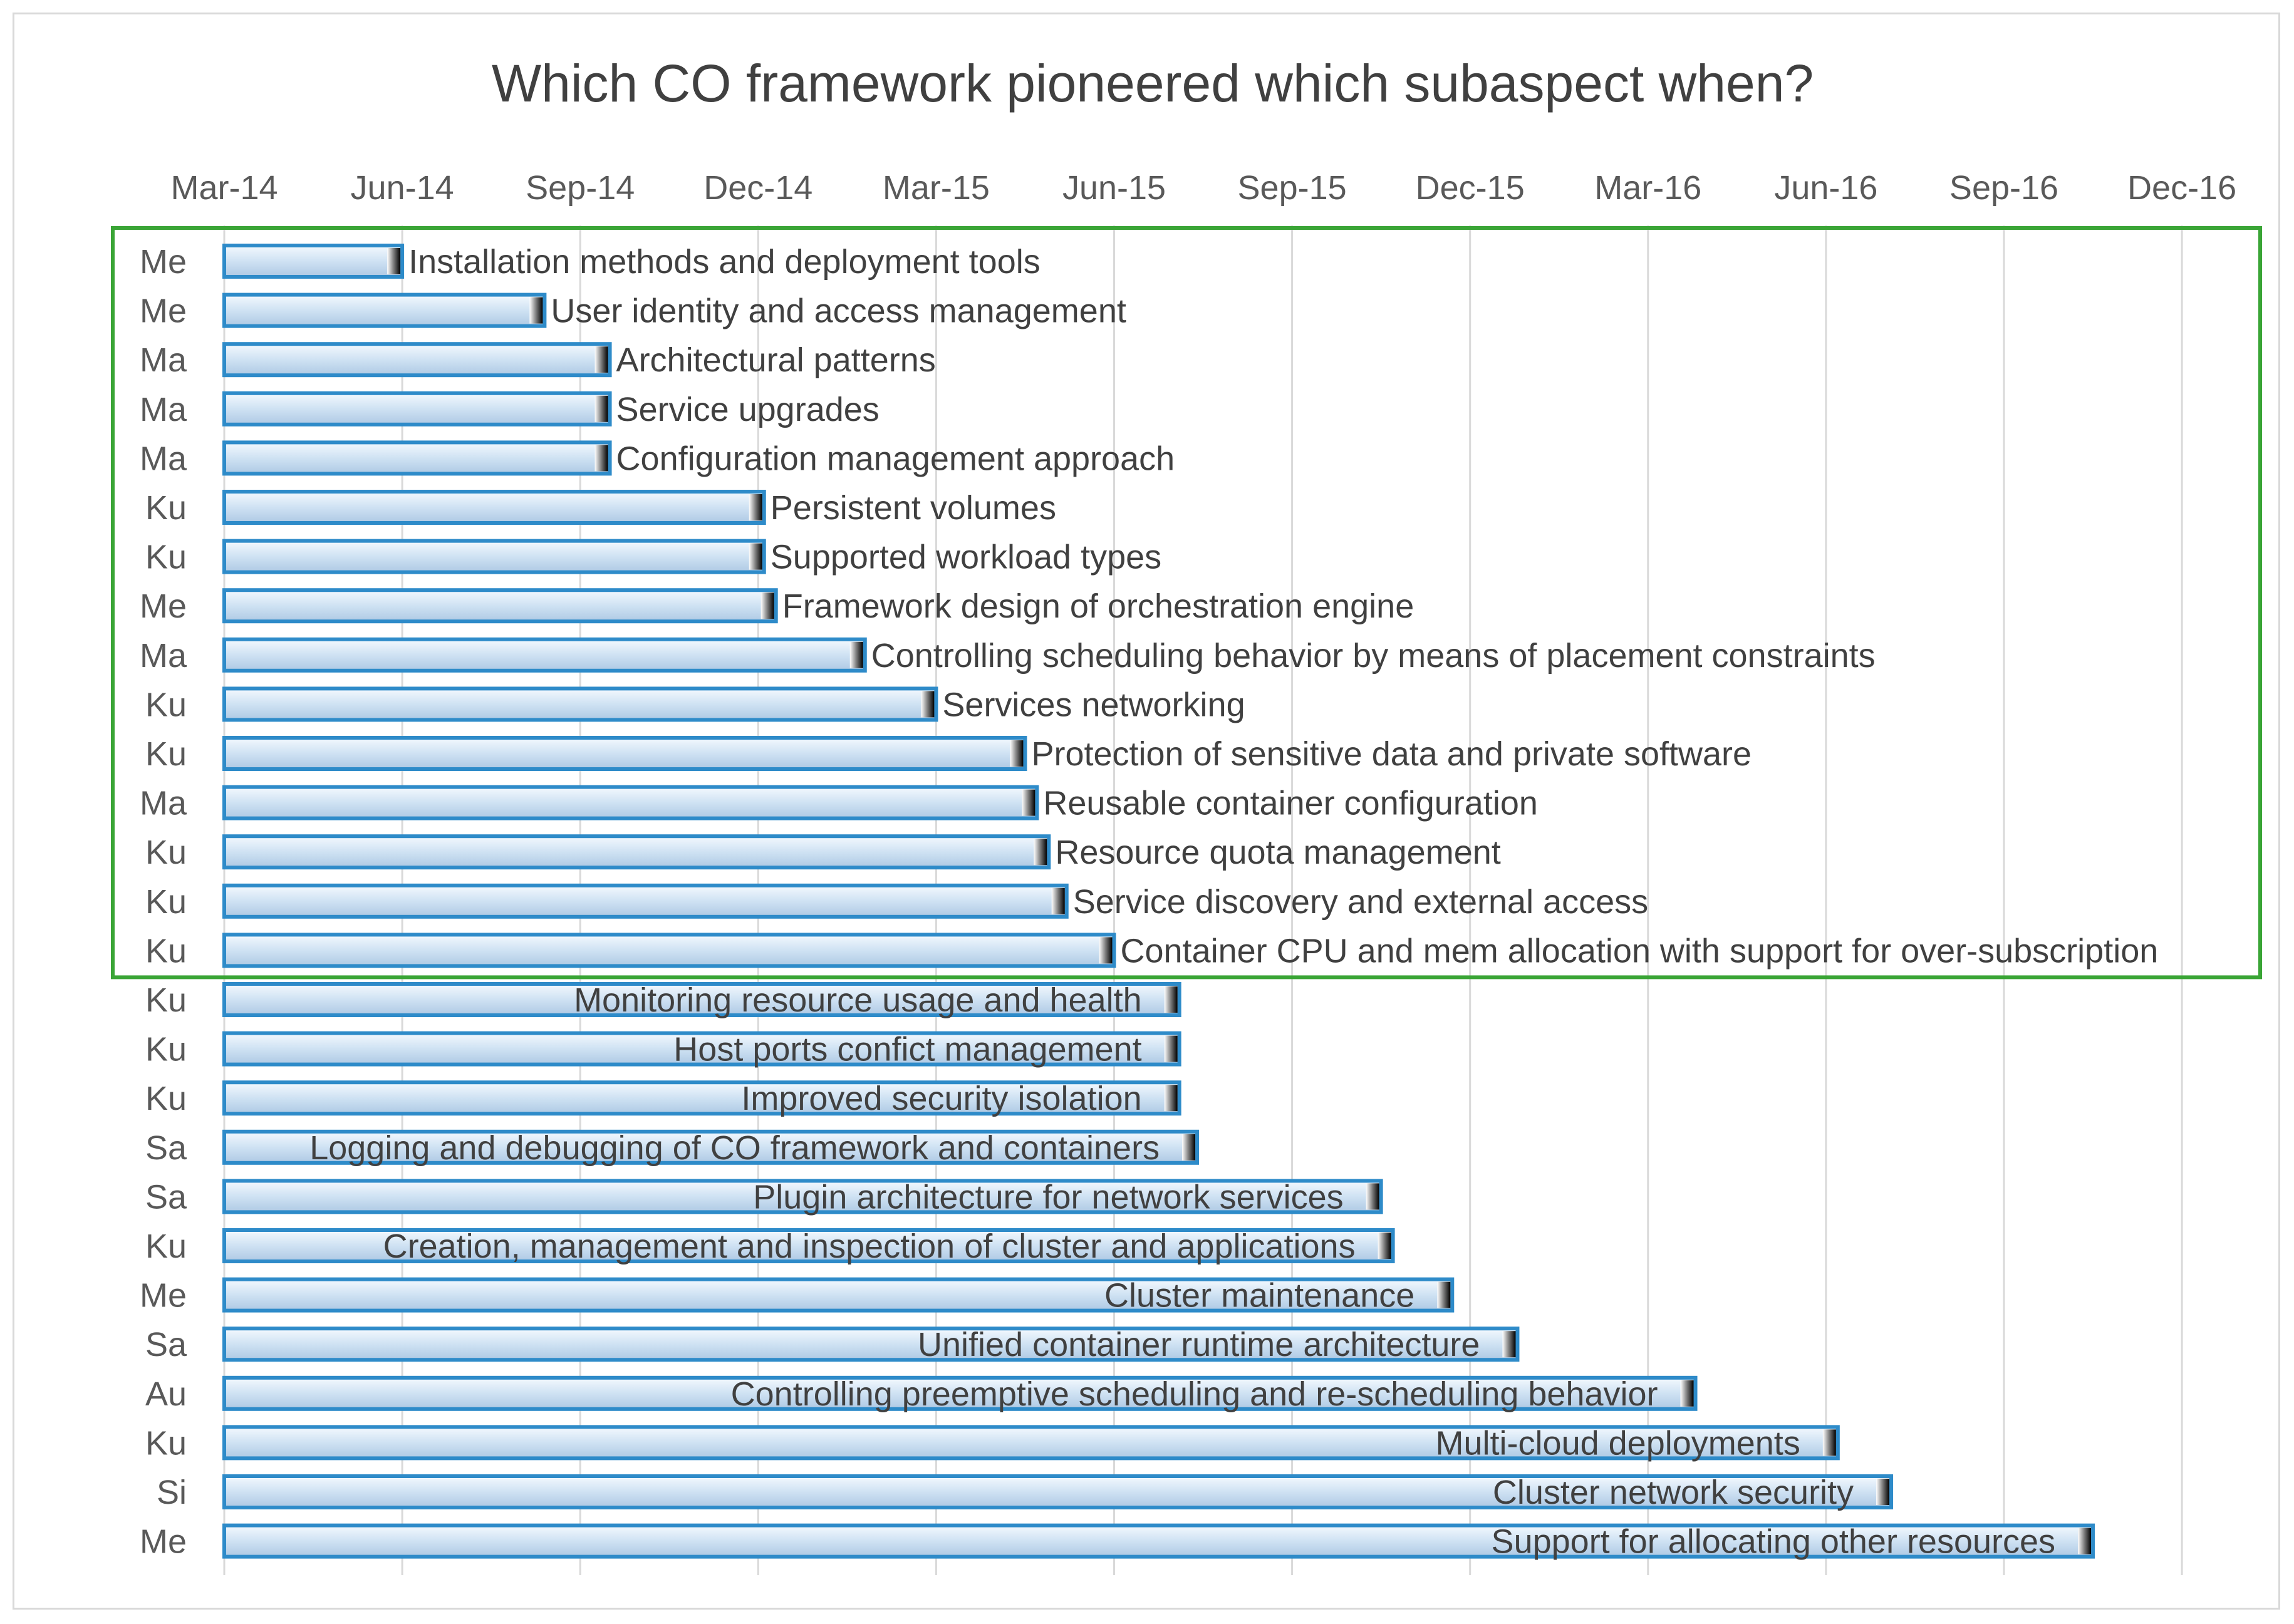 The height and width of the screenshot is (1624, 2294). Describe the element at coordinates (1470, 188) in the screenshot. I see `x-tick-label: Dec-15` at that location.